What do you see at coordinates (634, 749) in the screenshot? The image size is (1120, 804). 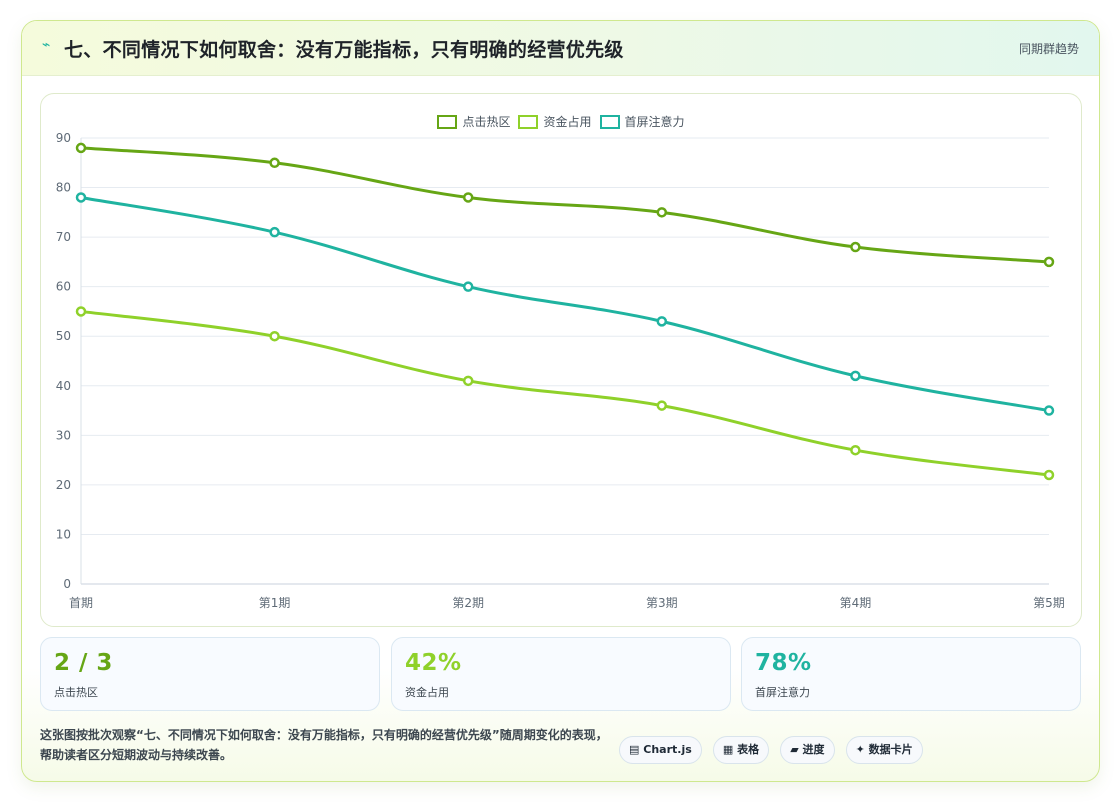 I see `chart-icon: ▤` at bounding box center [634, 749].